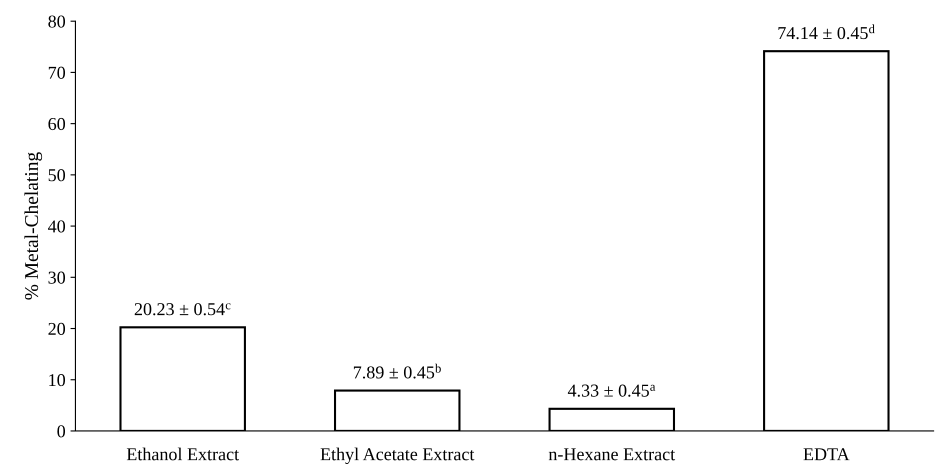 This screenshot has width=943, height=471. What do you see at coordinates (182, 309) in the screenshot?
I see `data-label: 20.23 ± 0.54$^{c}$` at bounding box center [182, 309].